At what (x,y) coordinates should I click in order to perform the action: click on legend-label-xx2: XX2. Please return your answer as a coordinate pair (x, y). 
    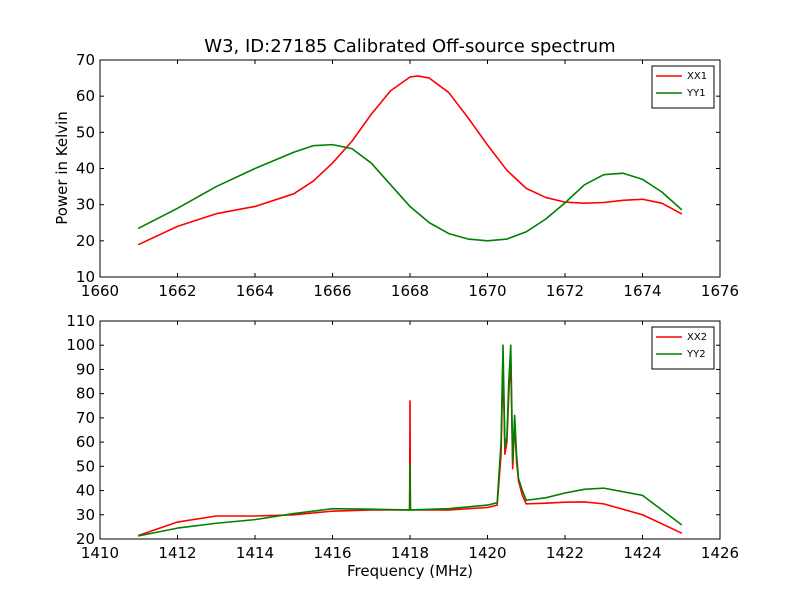
    Looking at the image, I should click on (697, 337).